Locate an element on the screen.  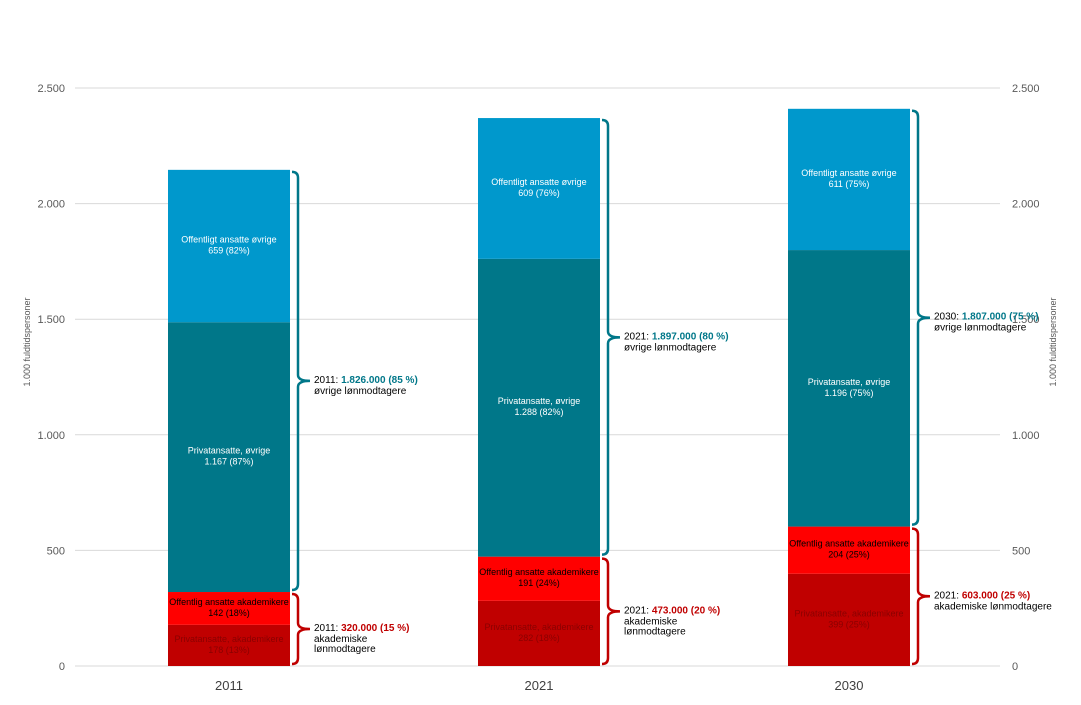
y-tick-label-left: 0 is located at coordinates (62, 667).